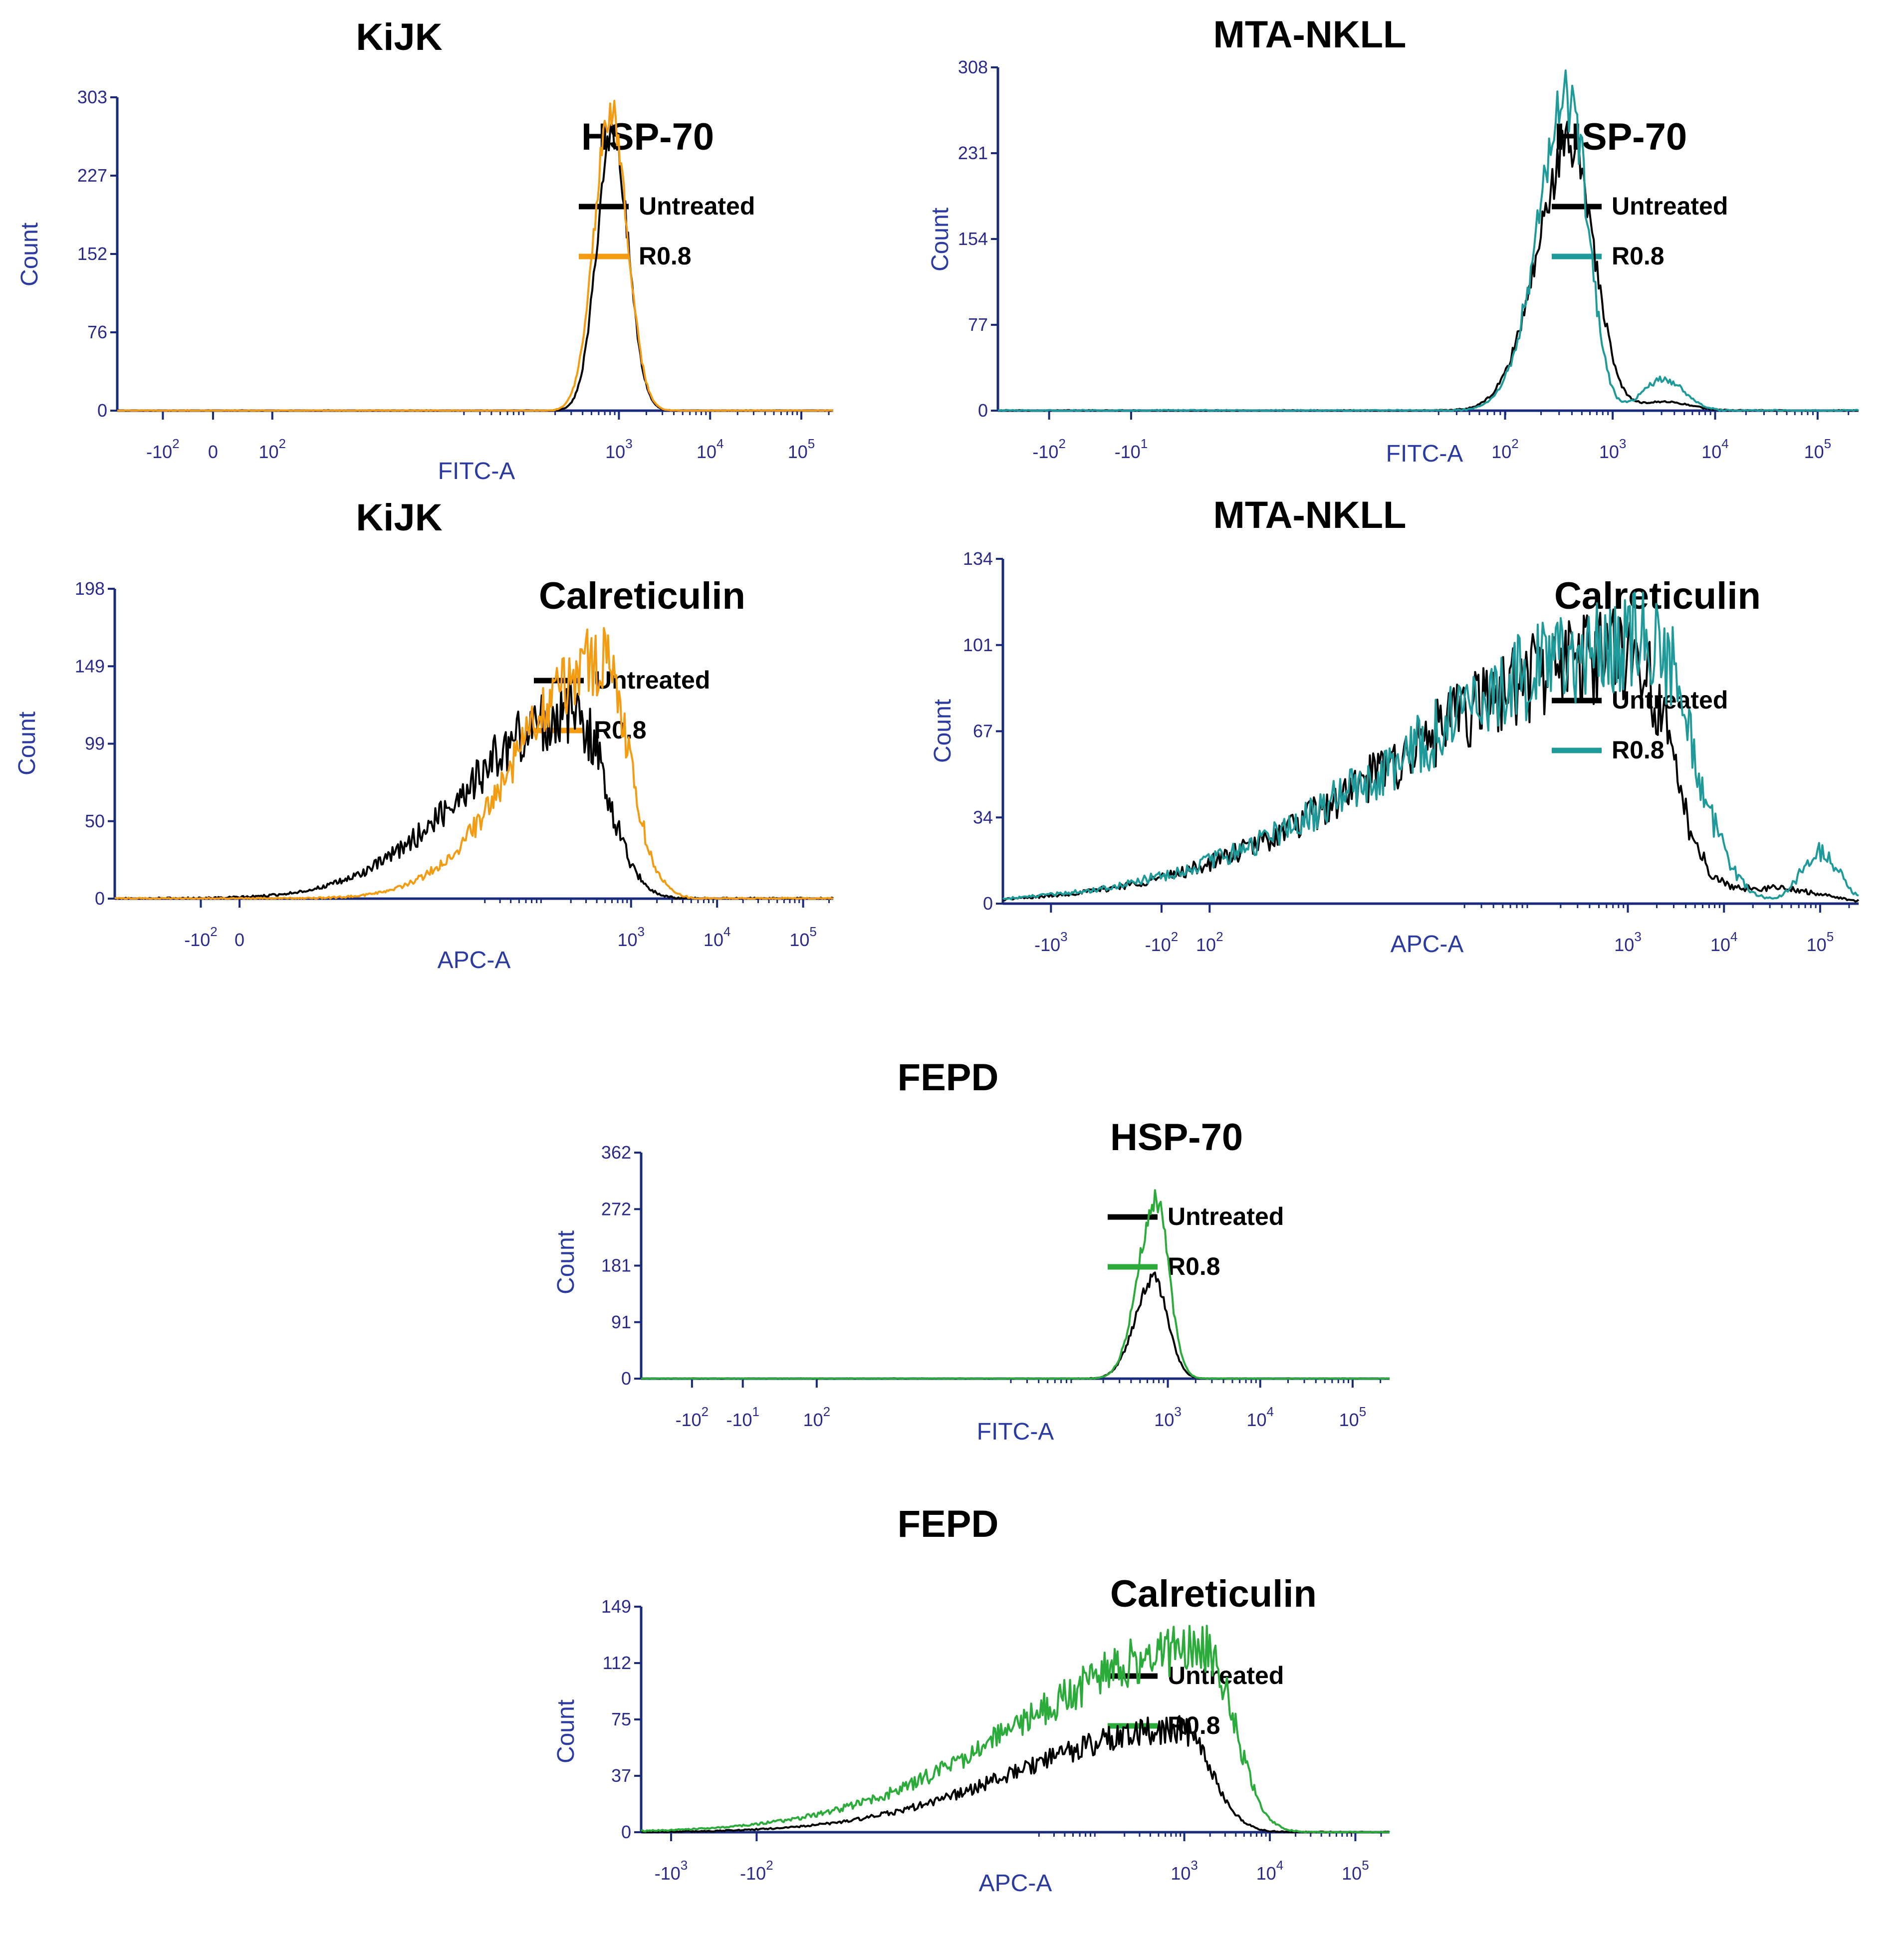 The width and height of the screenshot is (1904, 1933). What do you see at coordinates (1176, 1137) in the screenshot?
I see `marker-label: HSP-70` at bounding box center [1176, 1137].